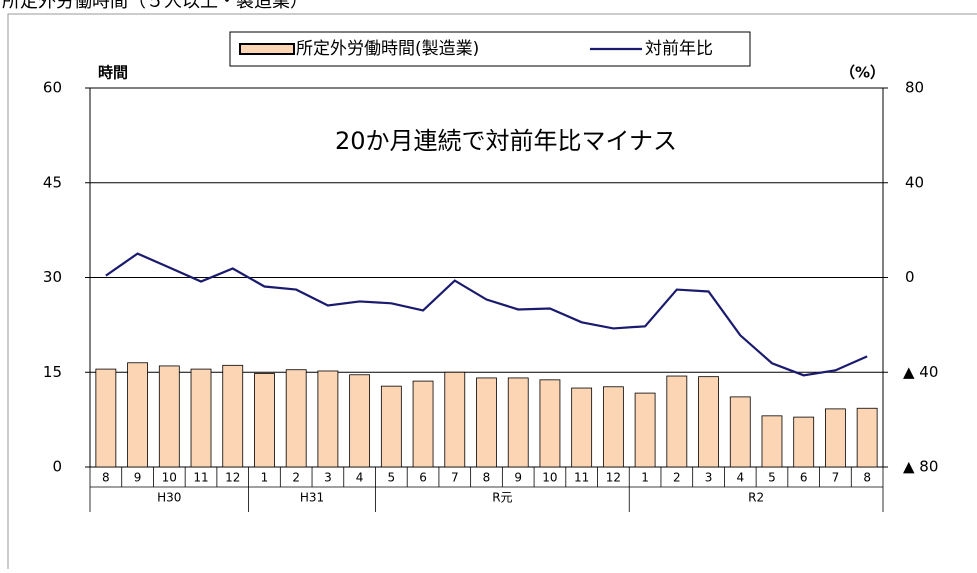 Image resolution: width=977 pixels, height=573 pixels. What do you see at coordinates (52, 277) in the screenshot?
I see `y-tick-label: 30` at bounding box center [52, 277].